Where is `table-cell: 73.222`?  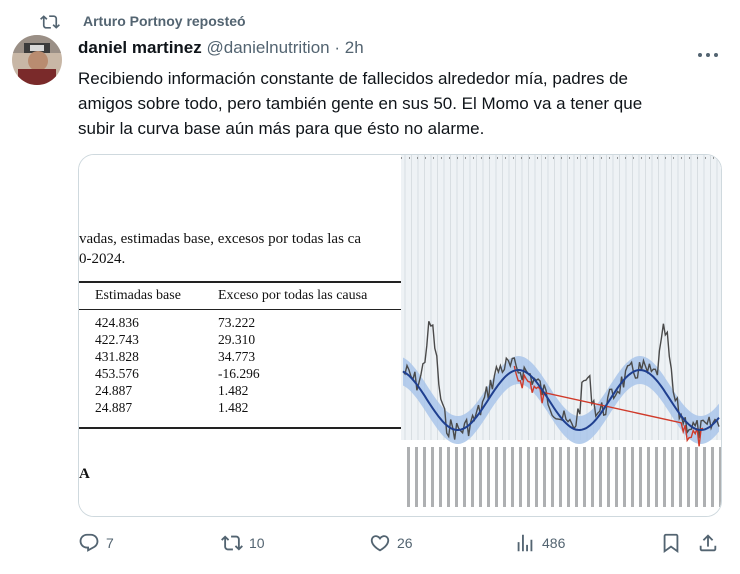
table-cell: 73.222 is located at coordinates (237, 322).